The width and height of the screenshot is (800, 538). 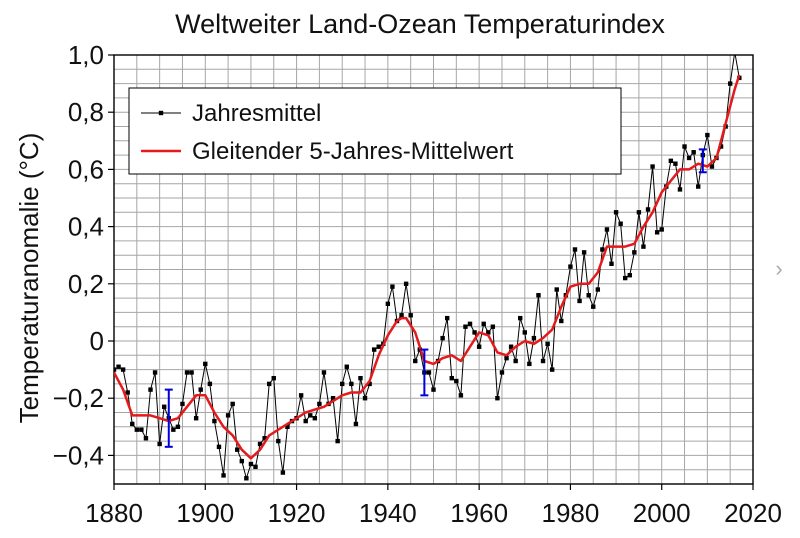 What do you see at coordinates (86, 169) in the screenshot?
I see `y-tick-label: 0,6` at bounding box center [86, 169].